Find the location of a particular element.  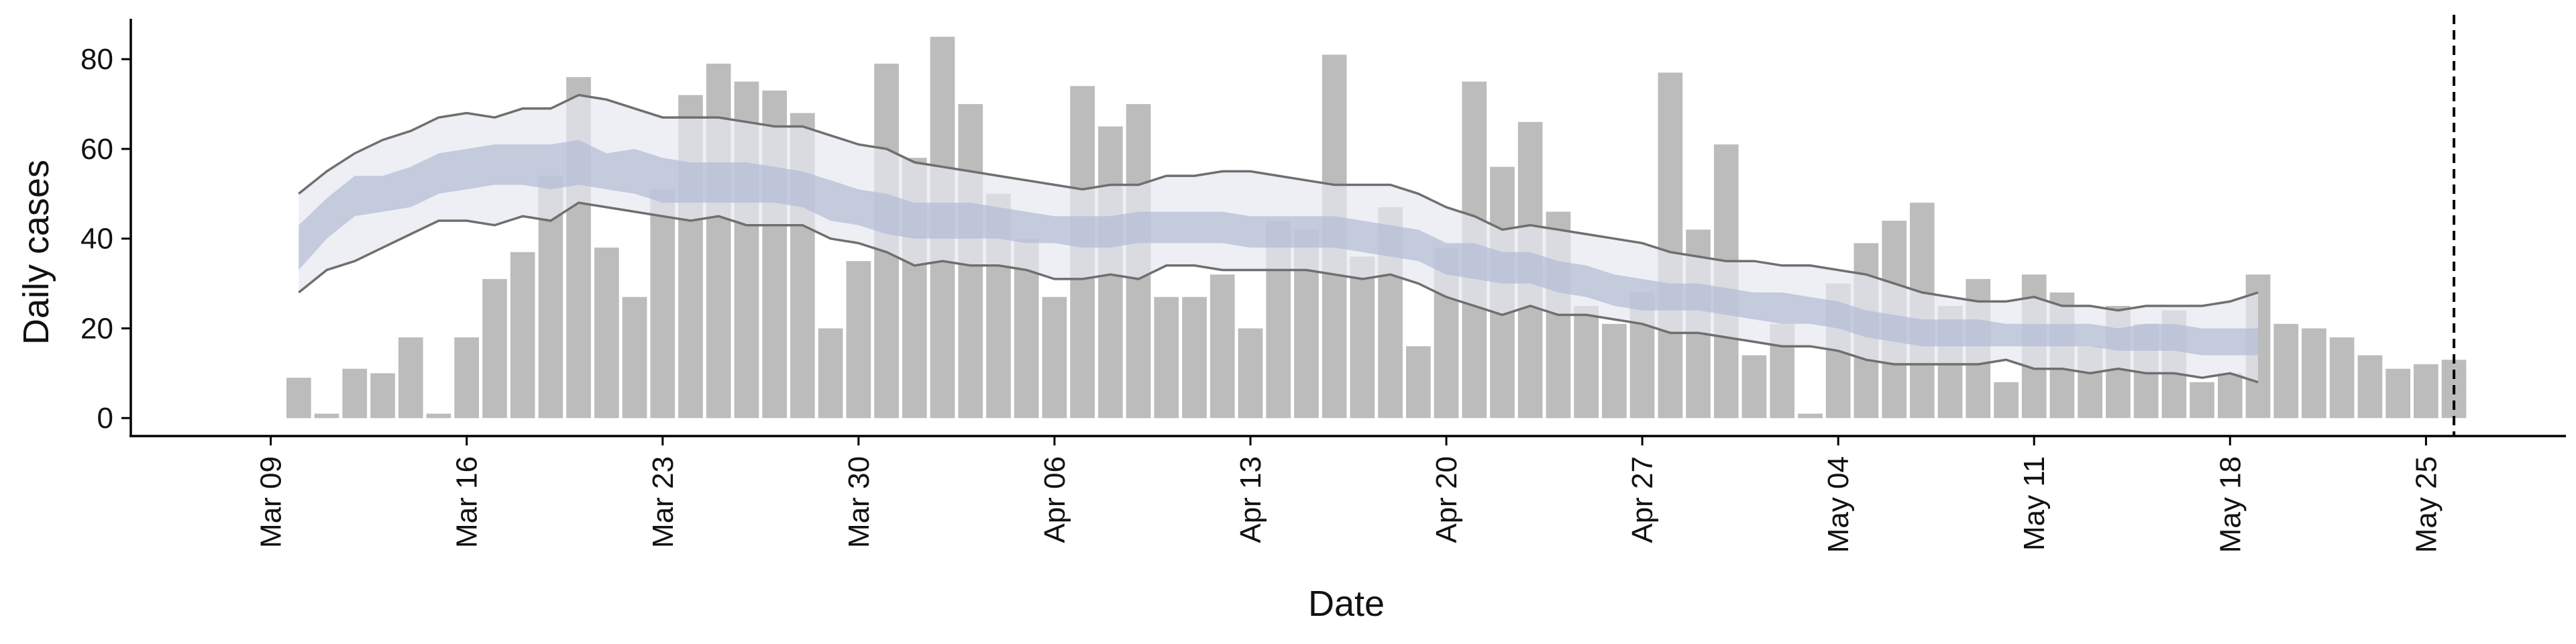

y-tick-label-20: 20 is located at coordinates (96, 329).